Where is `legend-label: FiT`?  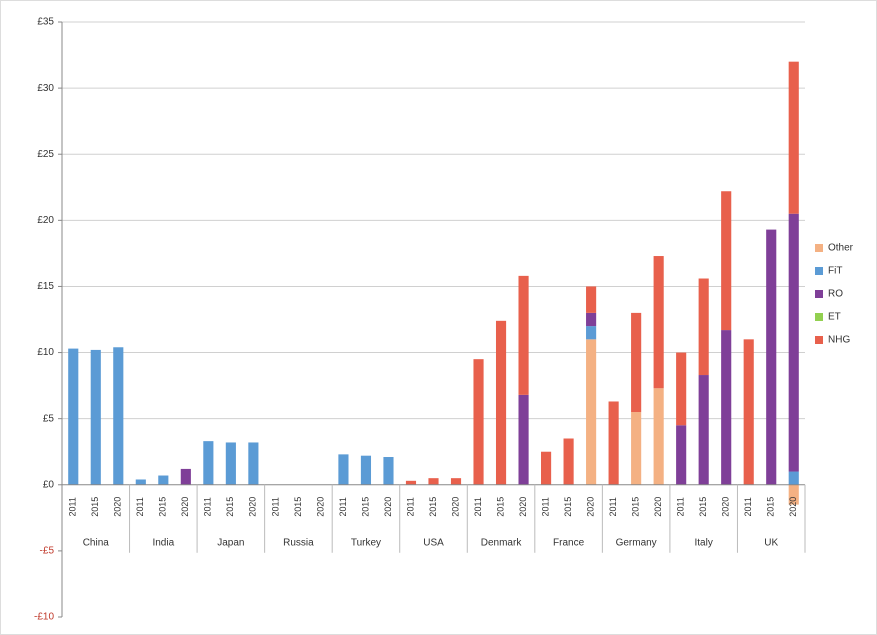
legend-label: FiT is located at coordinates (835, 271).